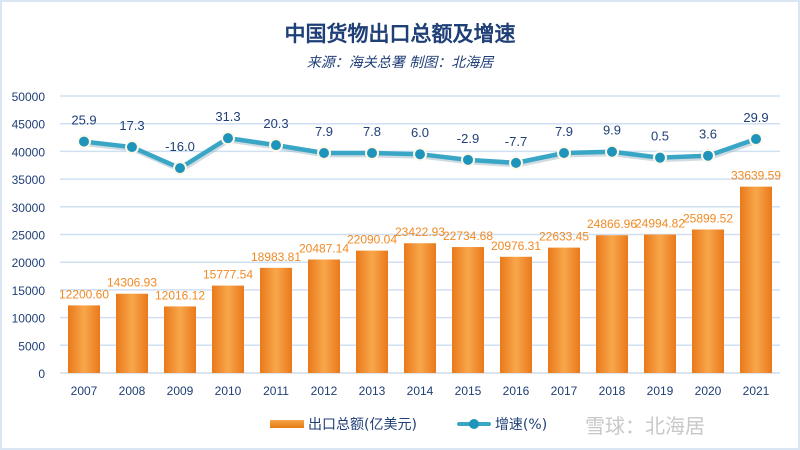 The height and width of the screenshot is (450, 800). What do you see at coordinates (708, 391) in the screenshot?
I see `x-tick-label: 2020` at bounding box center [708, 391].